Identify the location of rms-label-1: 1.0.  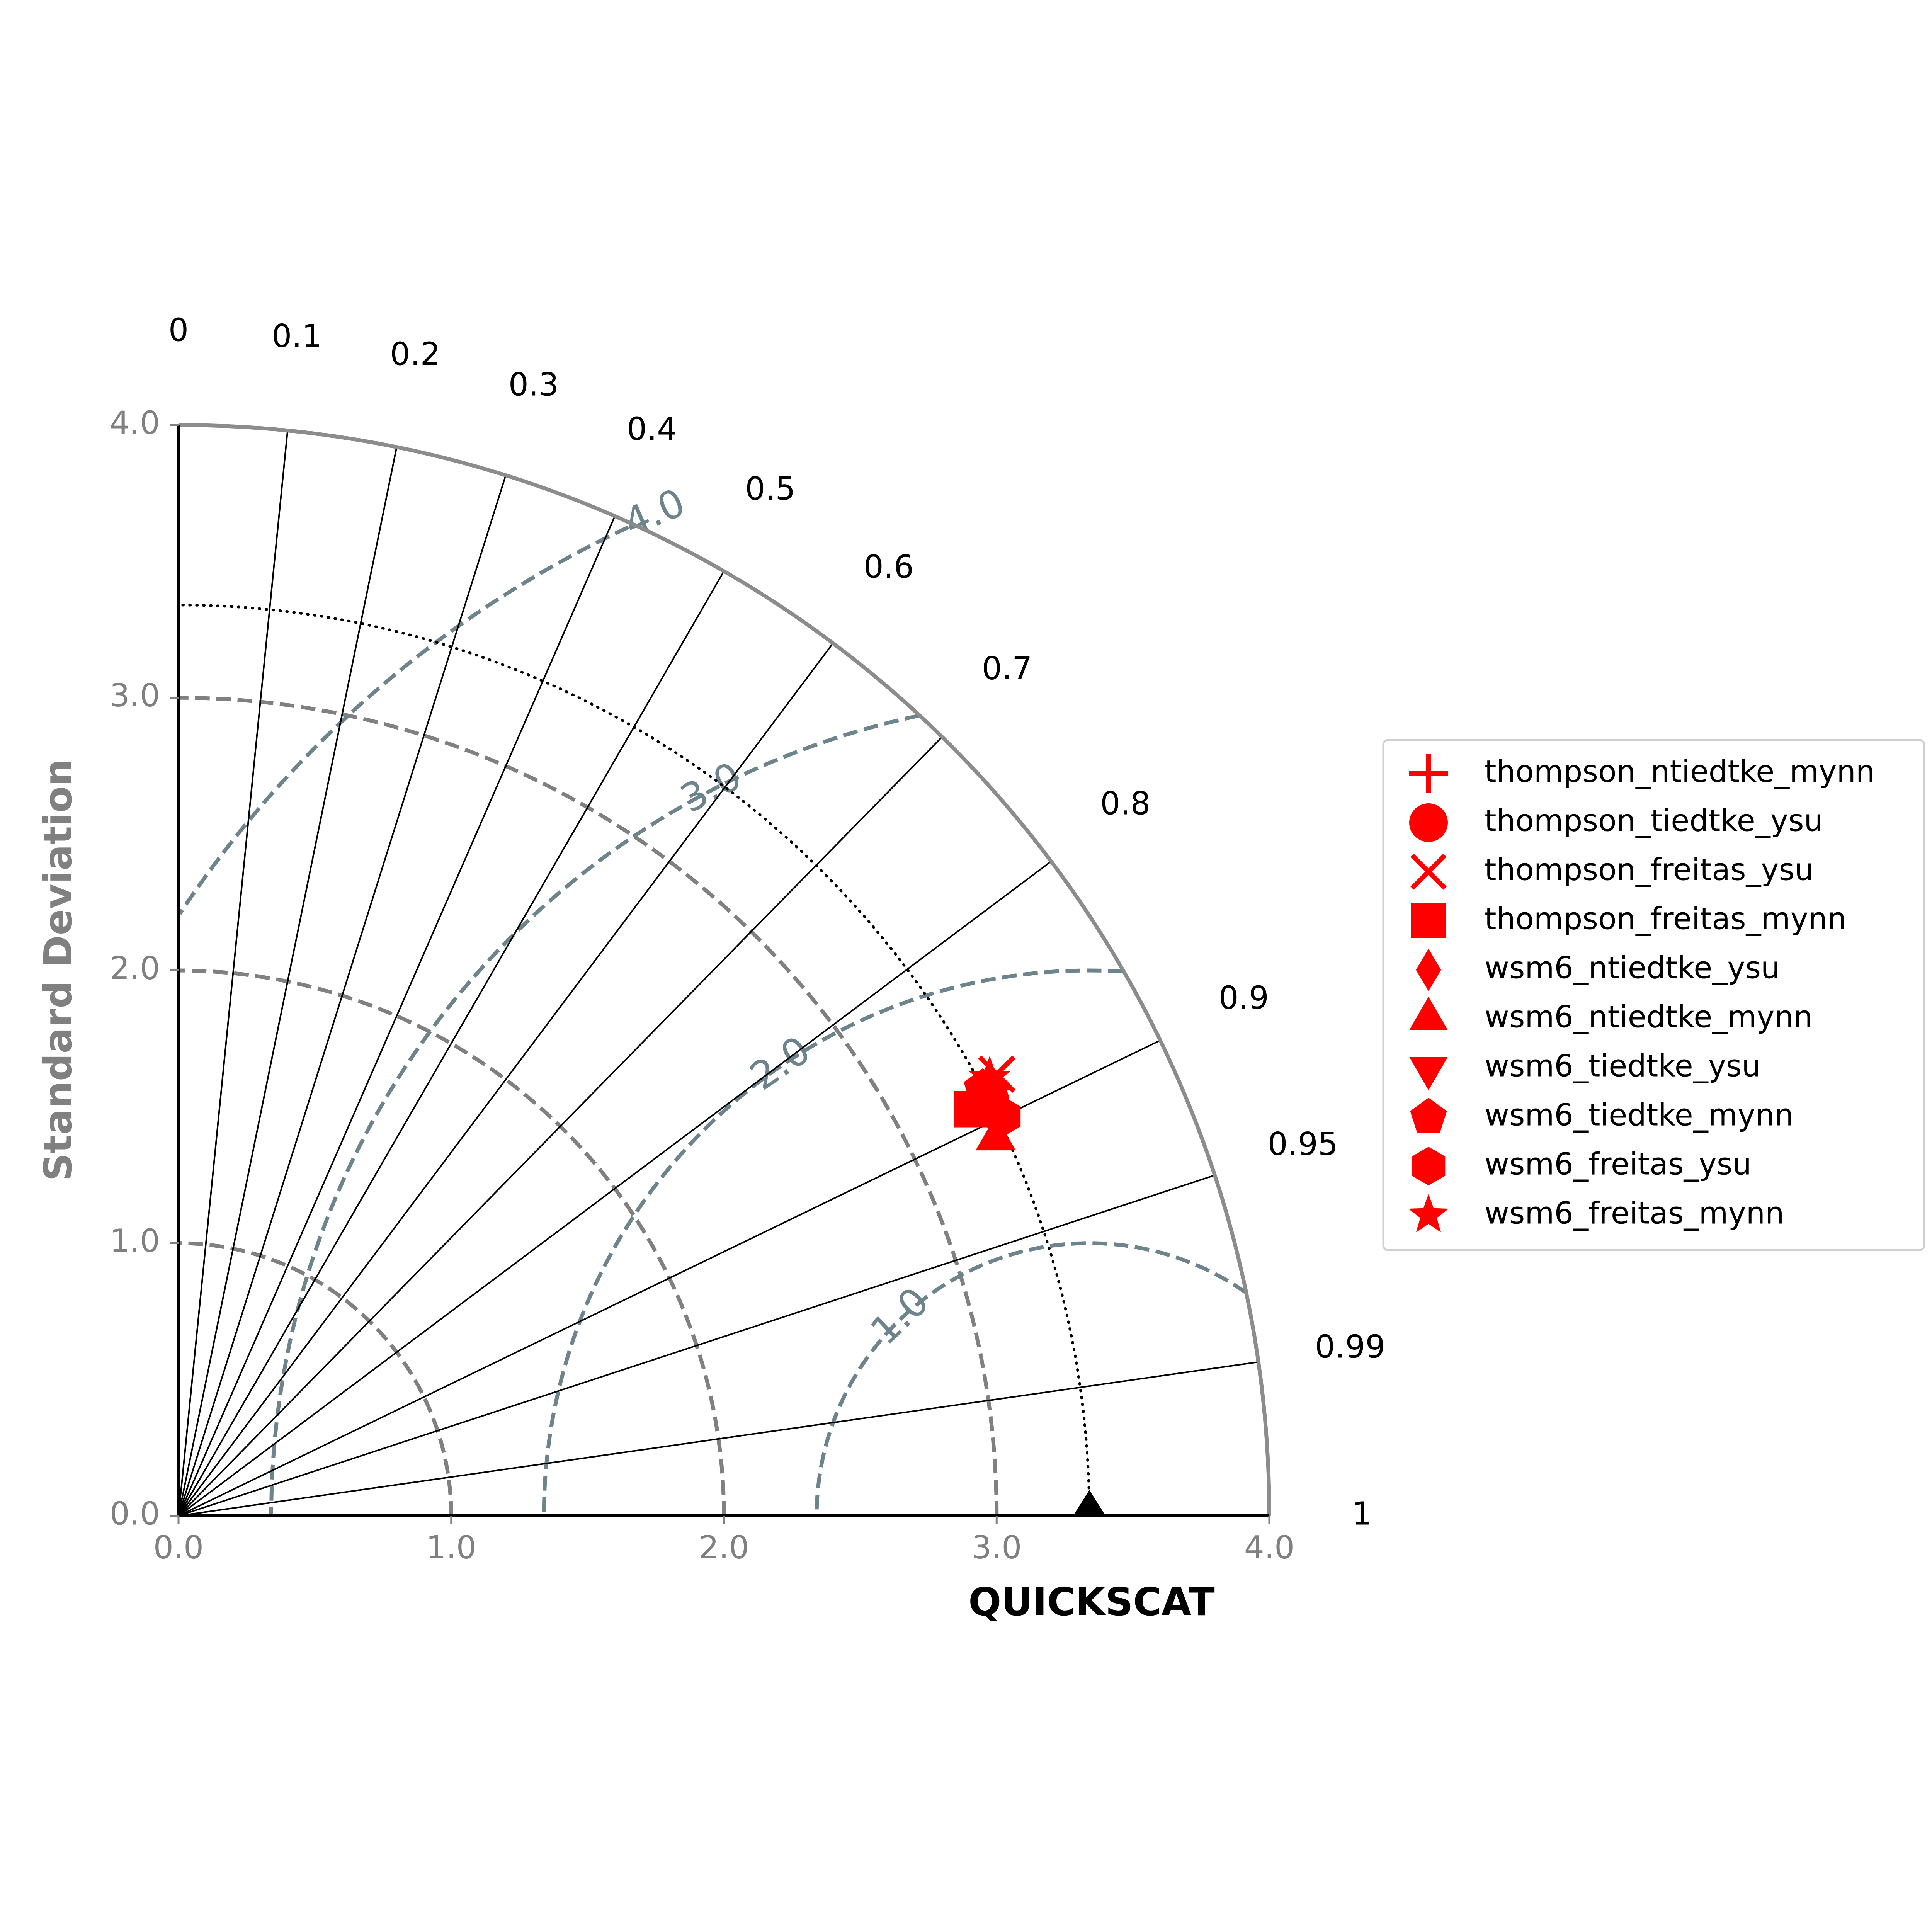
(900, 1317).